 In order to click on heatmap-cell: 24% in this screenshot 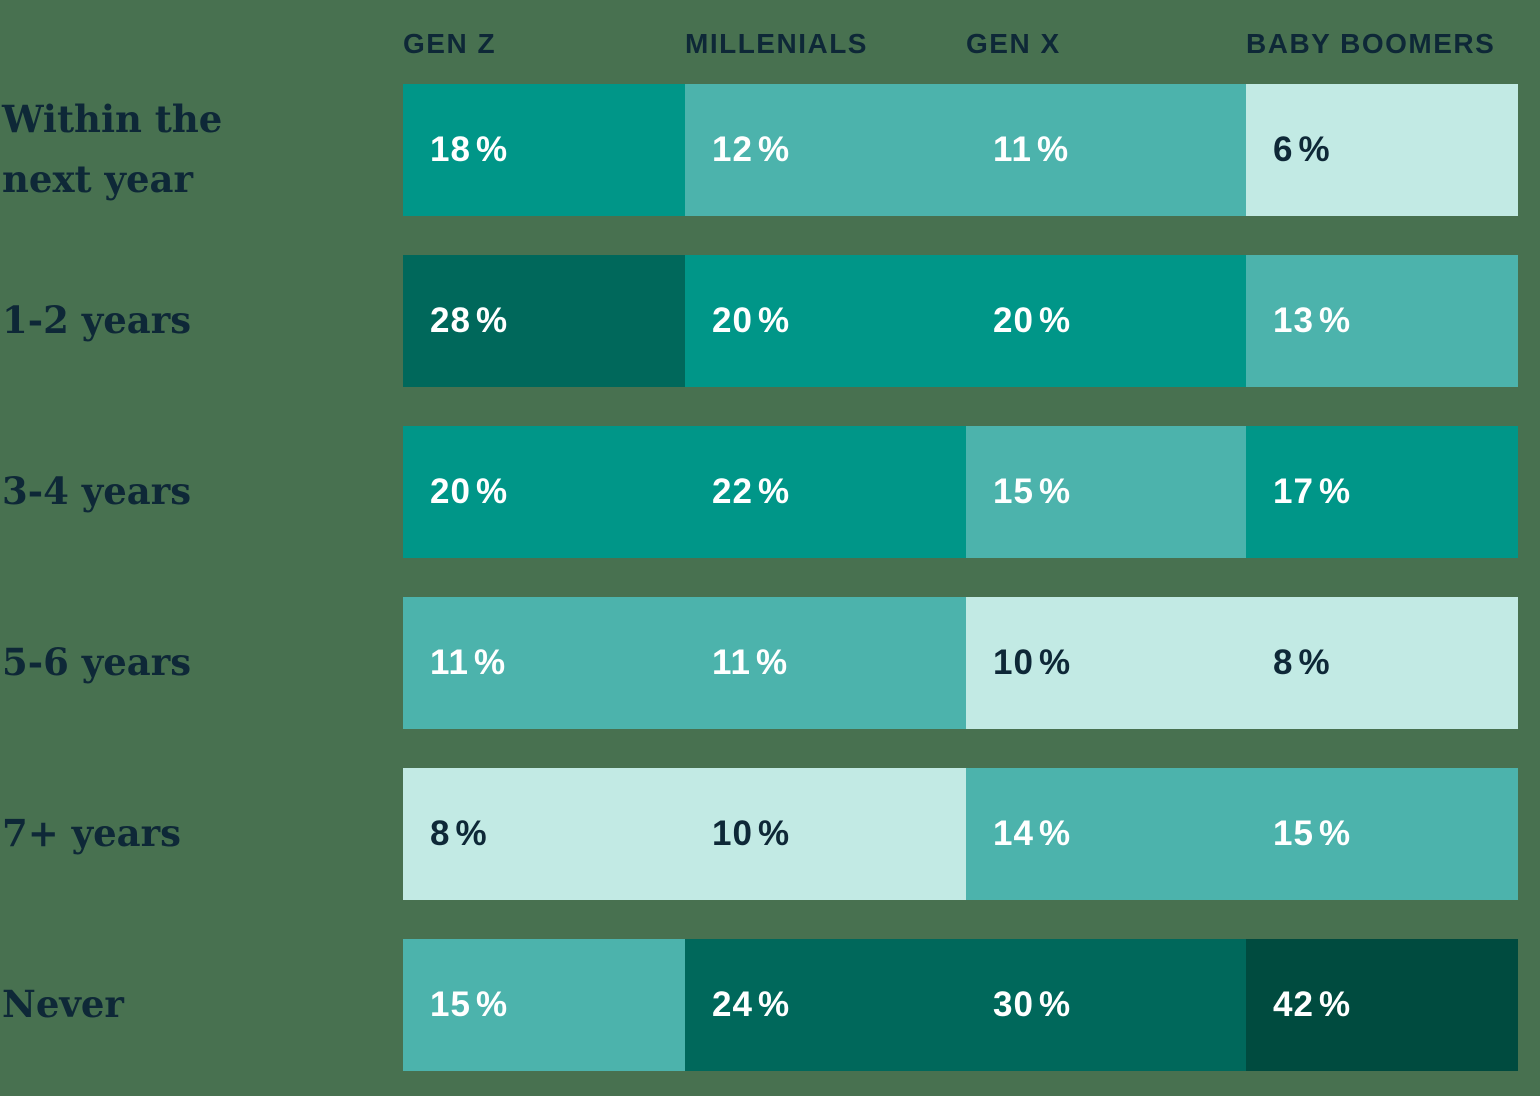, I will do `click(825, 1005)`.